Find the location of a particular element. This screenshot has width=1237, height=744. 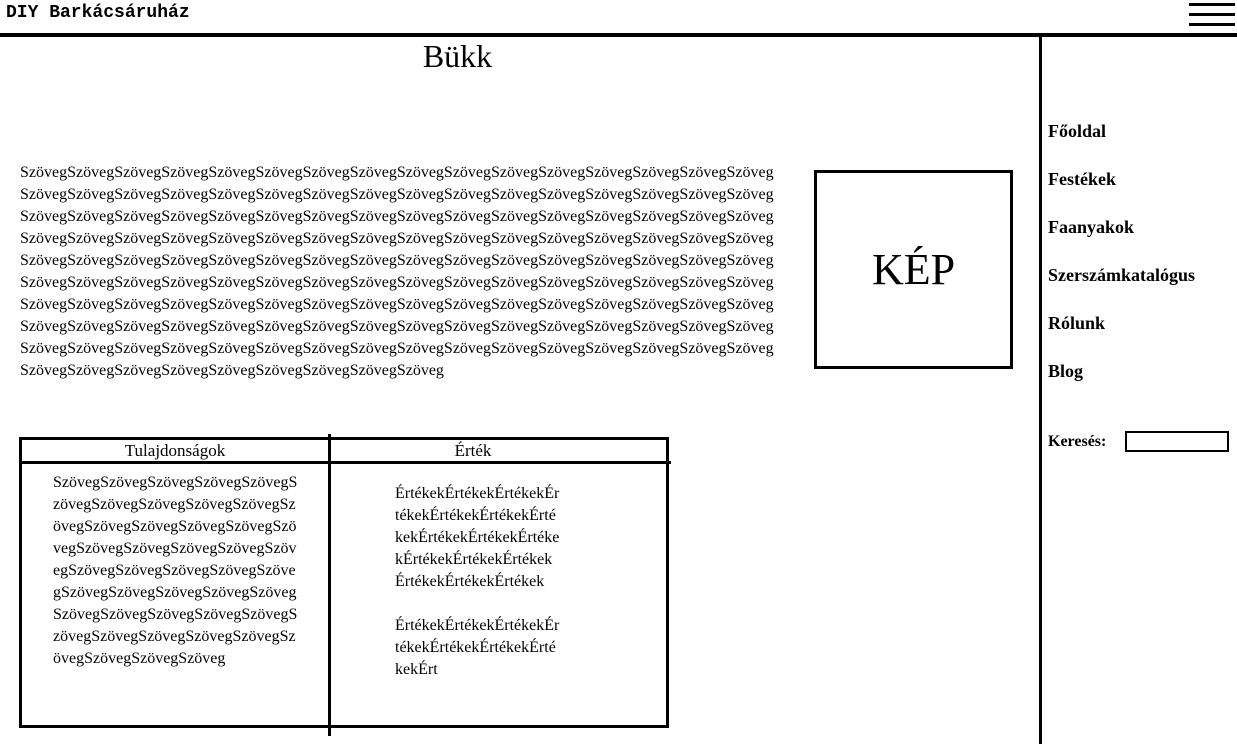

search-label: Keresés: is located at coordinates (1077, 441).